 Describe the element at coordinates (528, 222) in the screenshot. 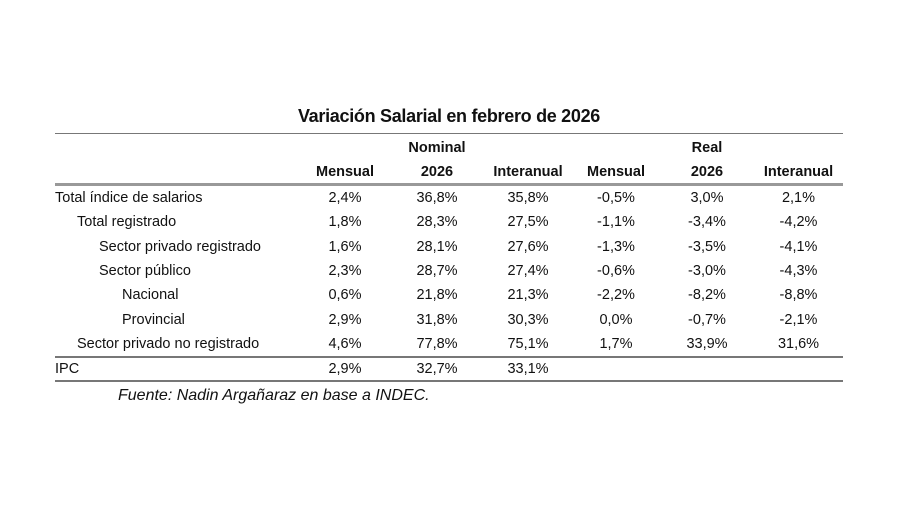

I see `cell: 27,5%` at that location.